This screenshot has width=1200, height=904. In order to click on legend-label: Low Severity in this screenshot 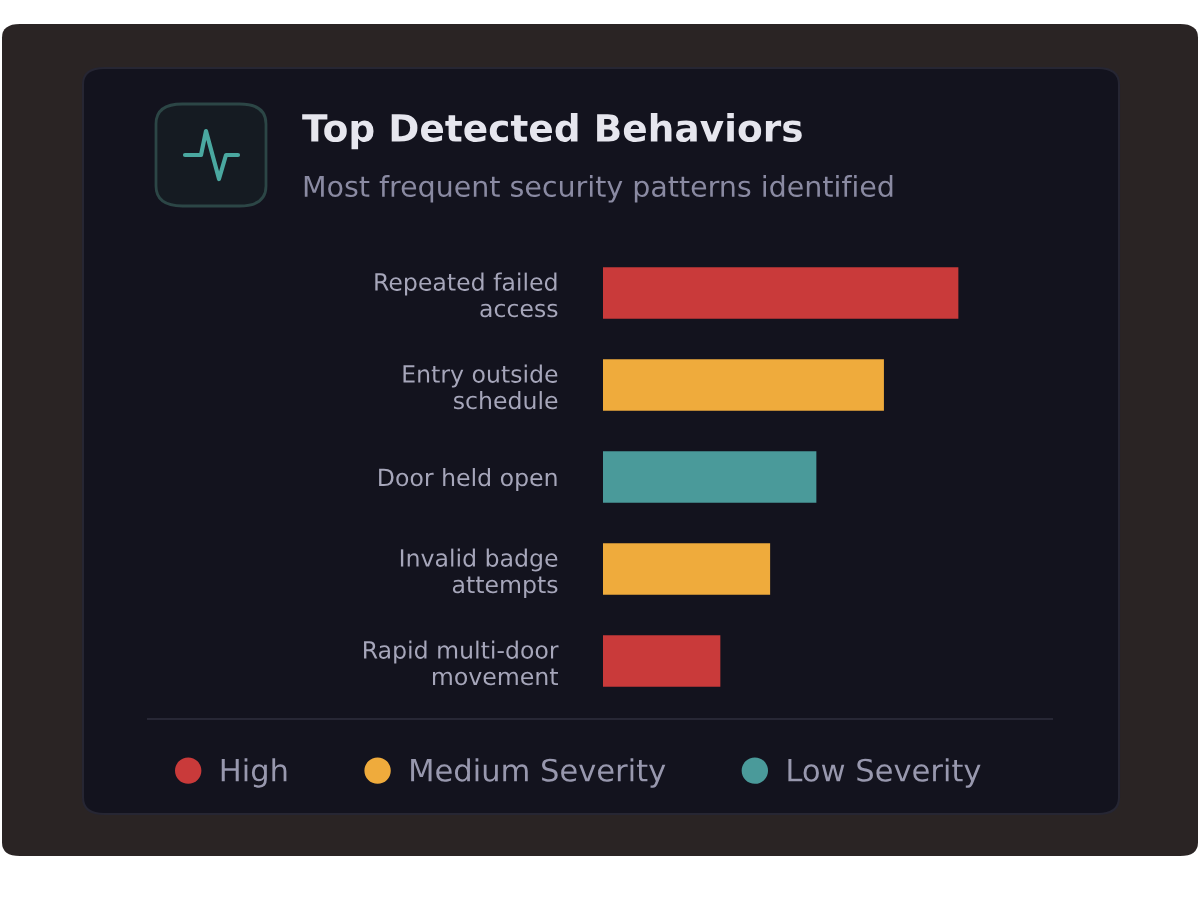, I will do `click(884, 773)`.